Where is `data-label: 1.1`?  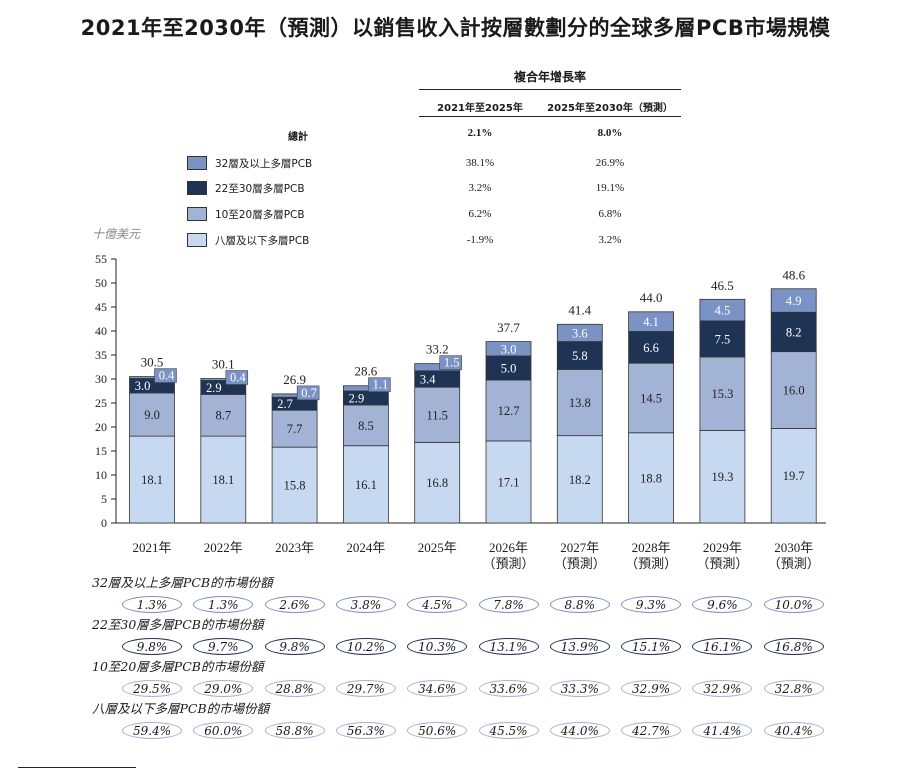
data-label: 1.1 is located at coordinates (381, 385).